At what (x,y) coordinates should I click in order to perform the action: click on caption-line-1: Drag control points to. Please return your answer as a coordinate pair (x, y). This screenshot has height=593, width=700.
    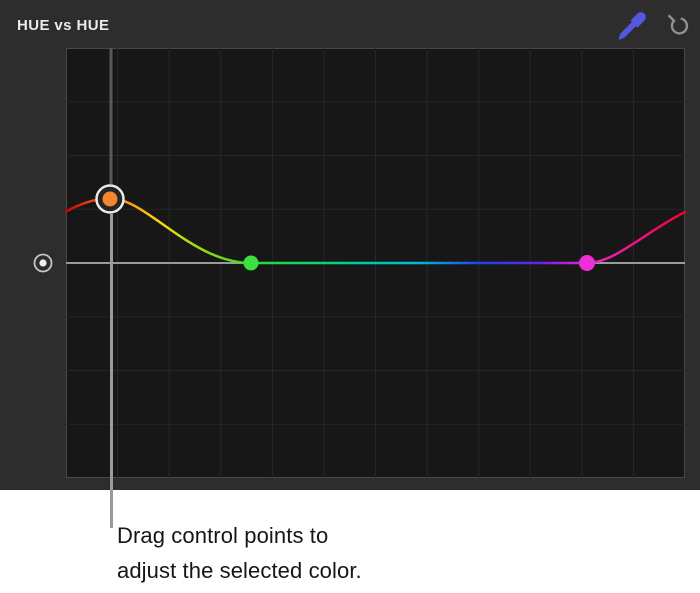
    Looking at the image, I should click on (223, 535).